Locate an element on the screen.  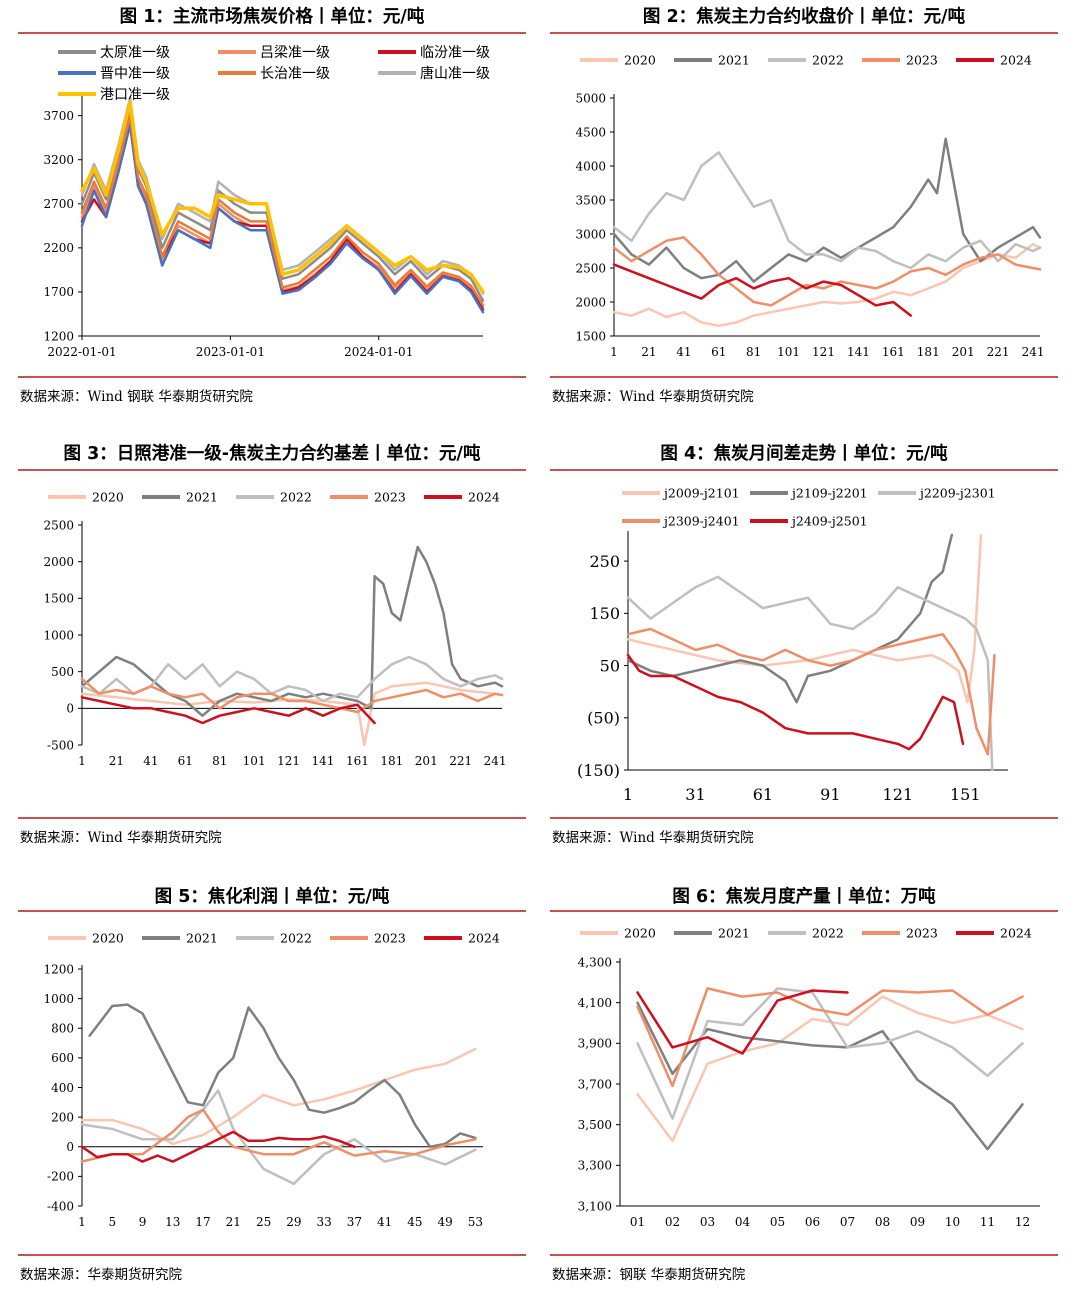
legend-label: j2309-j2401 is located at coordinates (701, 521).